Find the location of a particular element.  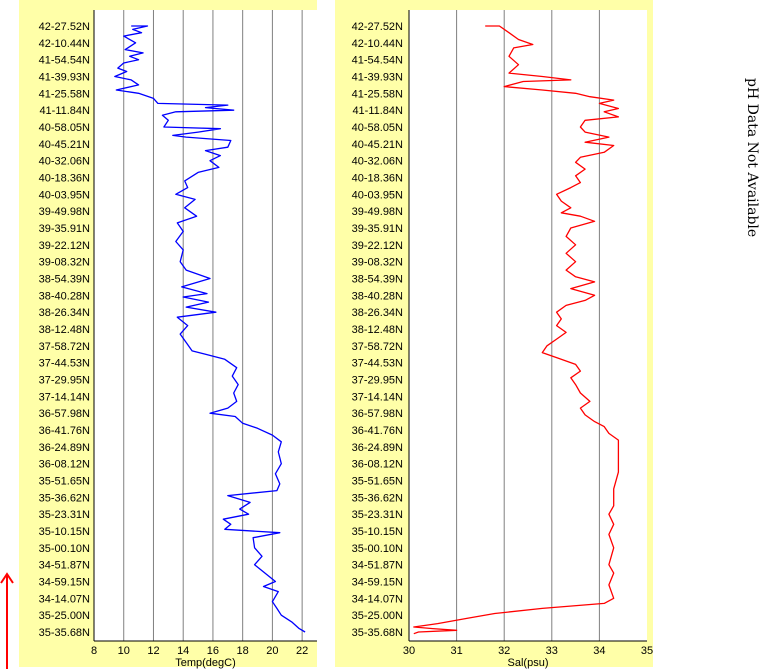

x-tick-label: 10 is located at coordinates (124, 651).